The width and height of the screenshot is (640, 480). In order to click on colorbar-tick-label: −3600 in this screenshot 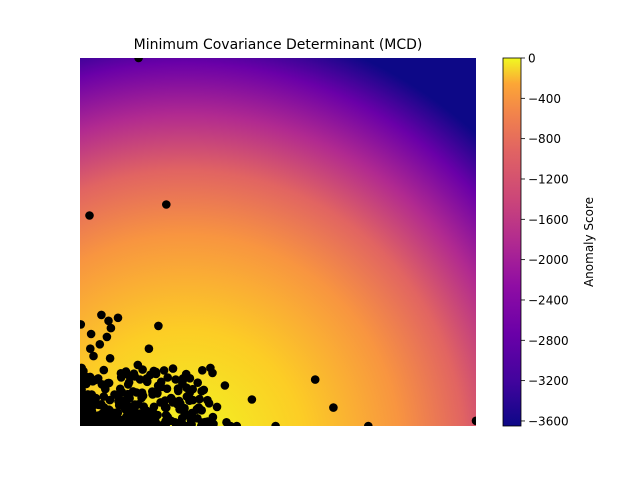, I will do `click(548, 421)`.